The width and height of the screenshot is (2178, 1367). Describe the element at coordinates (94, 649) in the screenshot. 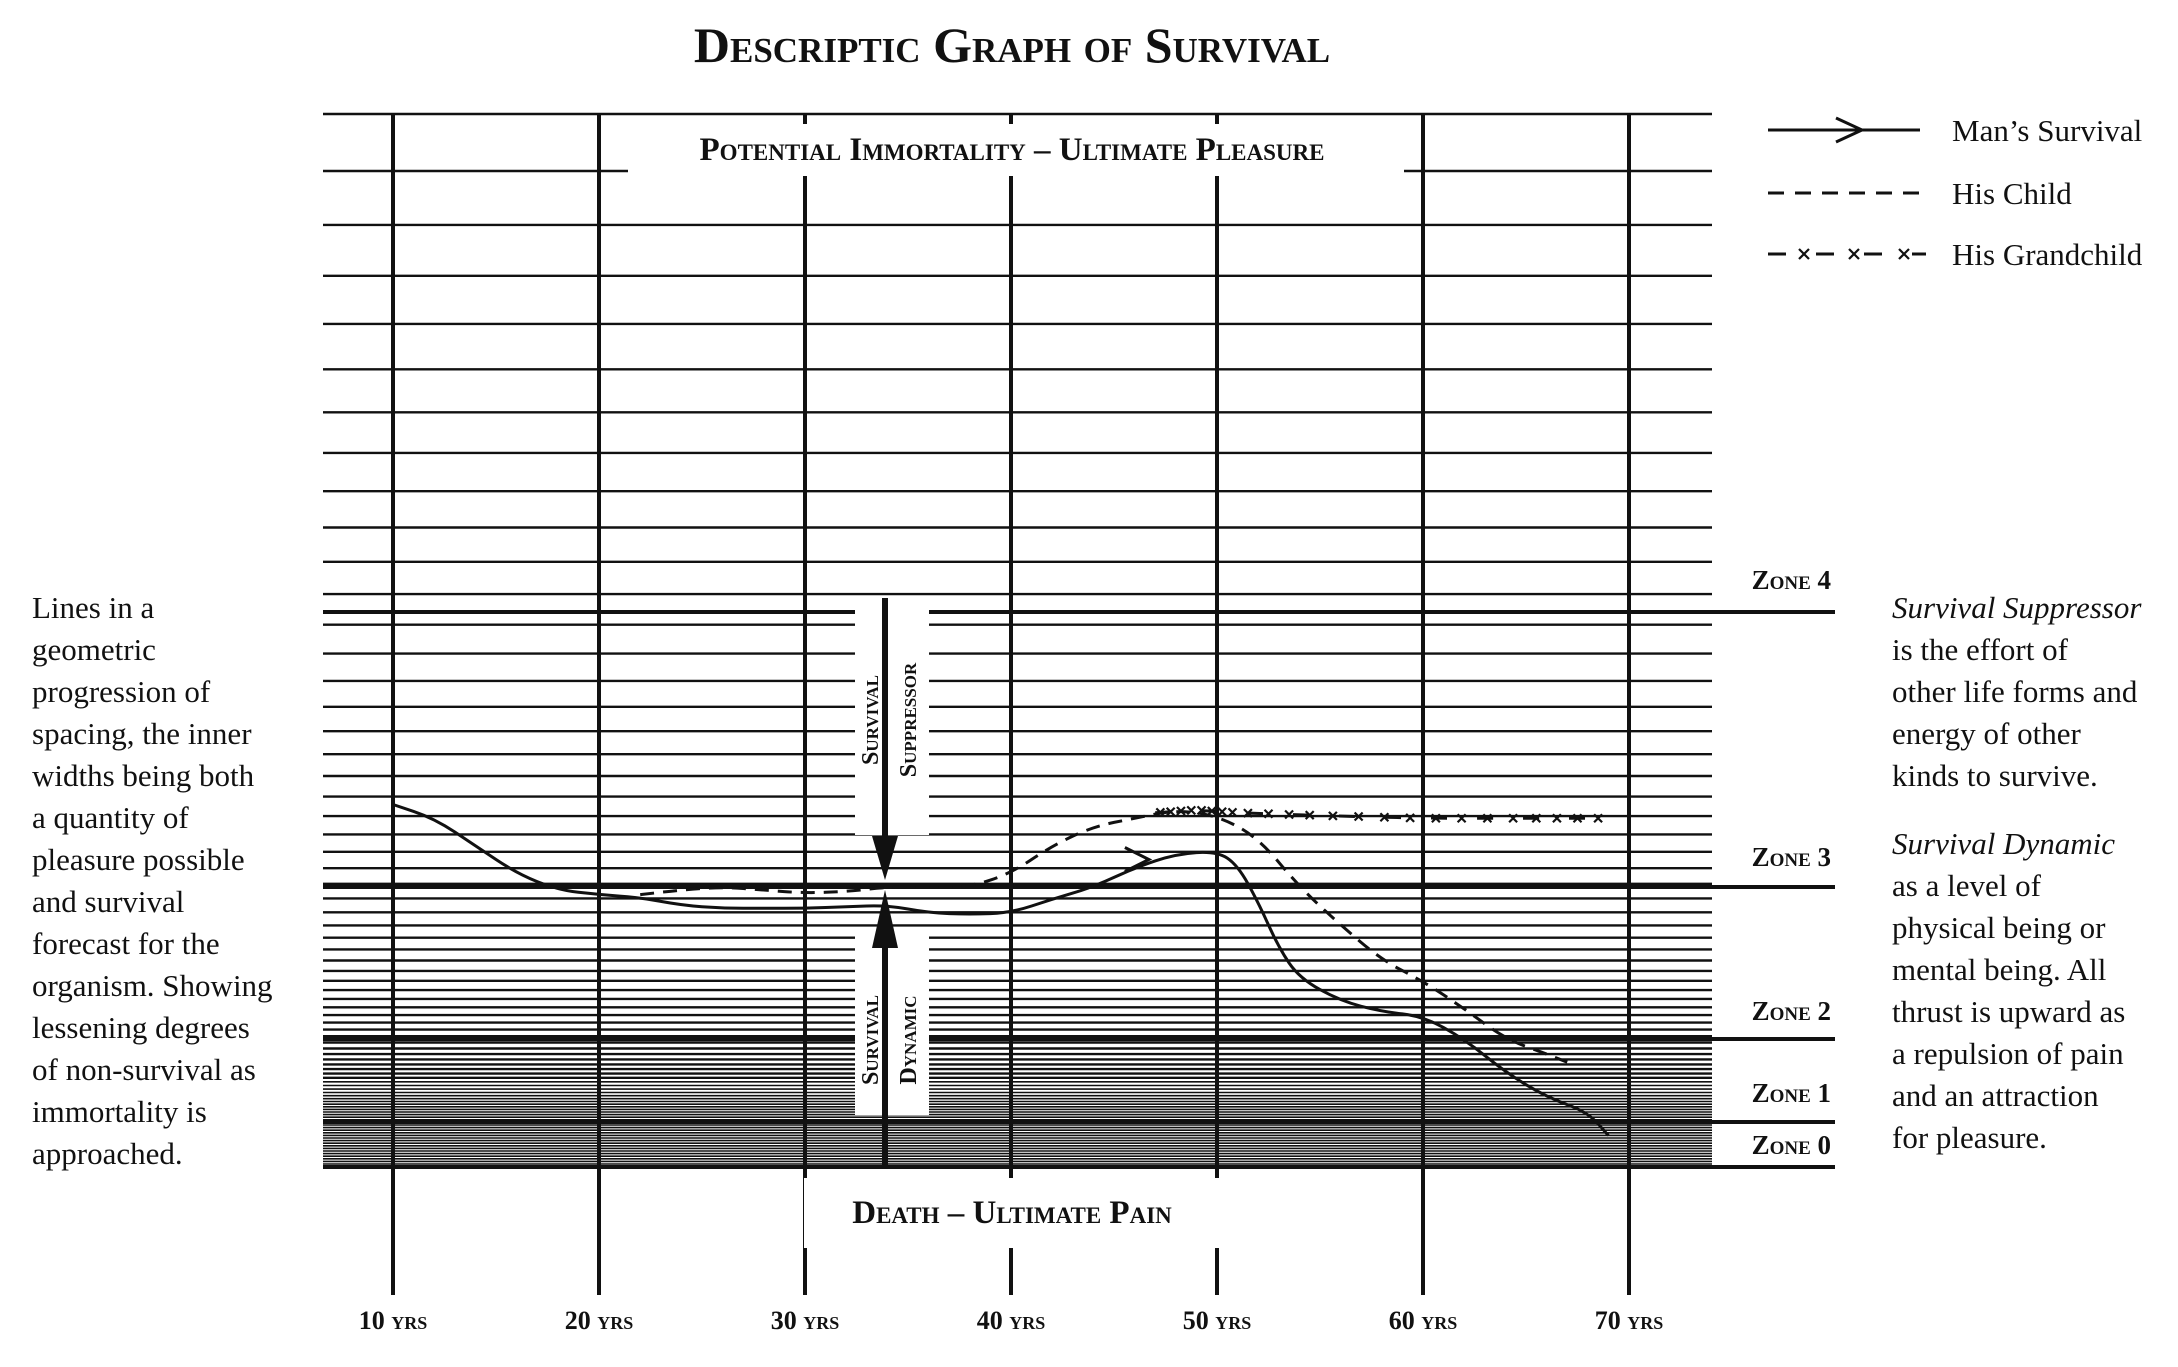

I see `left-note-line: geometric` at that location.